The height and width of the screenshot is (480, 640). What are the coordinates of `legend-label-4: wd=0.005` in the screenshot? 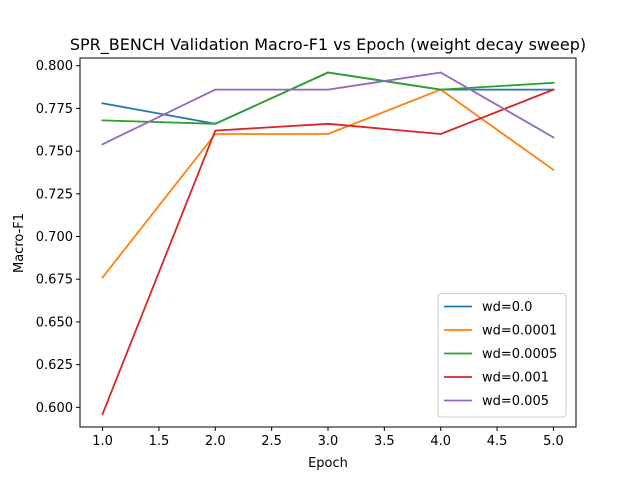 It's located at (515, 401).